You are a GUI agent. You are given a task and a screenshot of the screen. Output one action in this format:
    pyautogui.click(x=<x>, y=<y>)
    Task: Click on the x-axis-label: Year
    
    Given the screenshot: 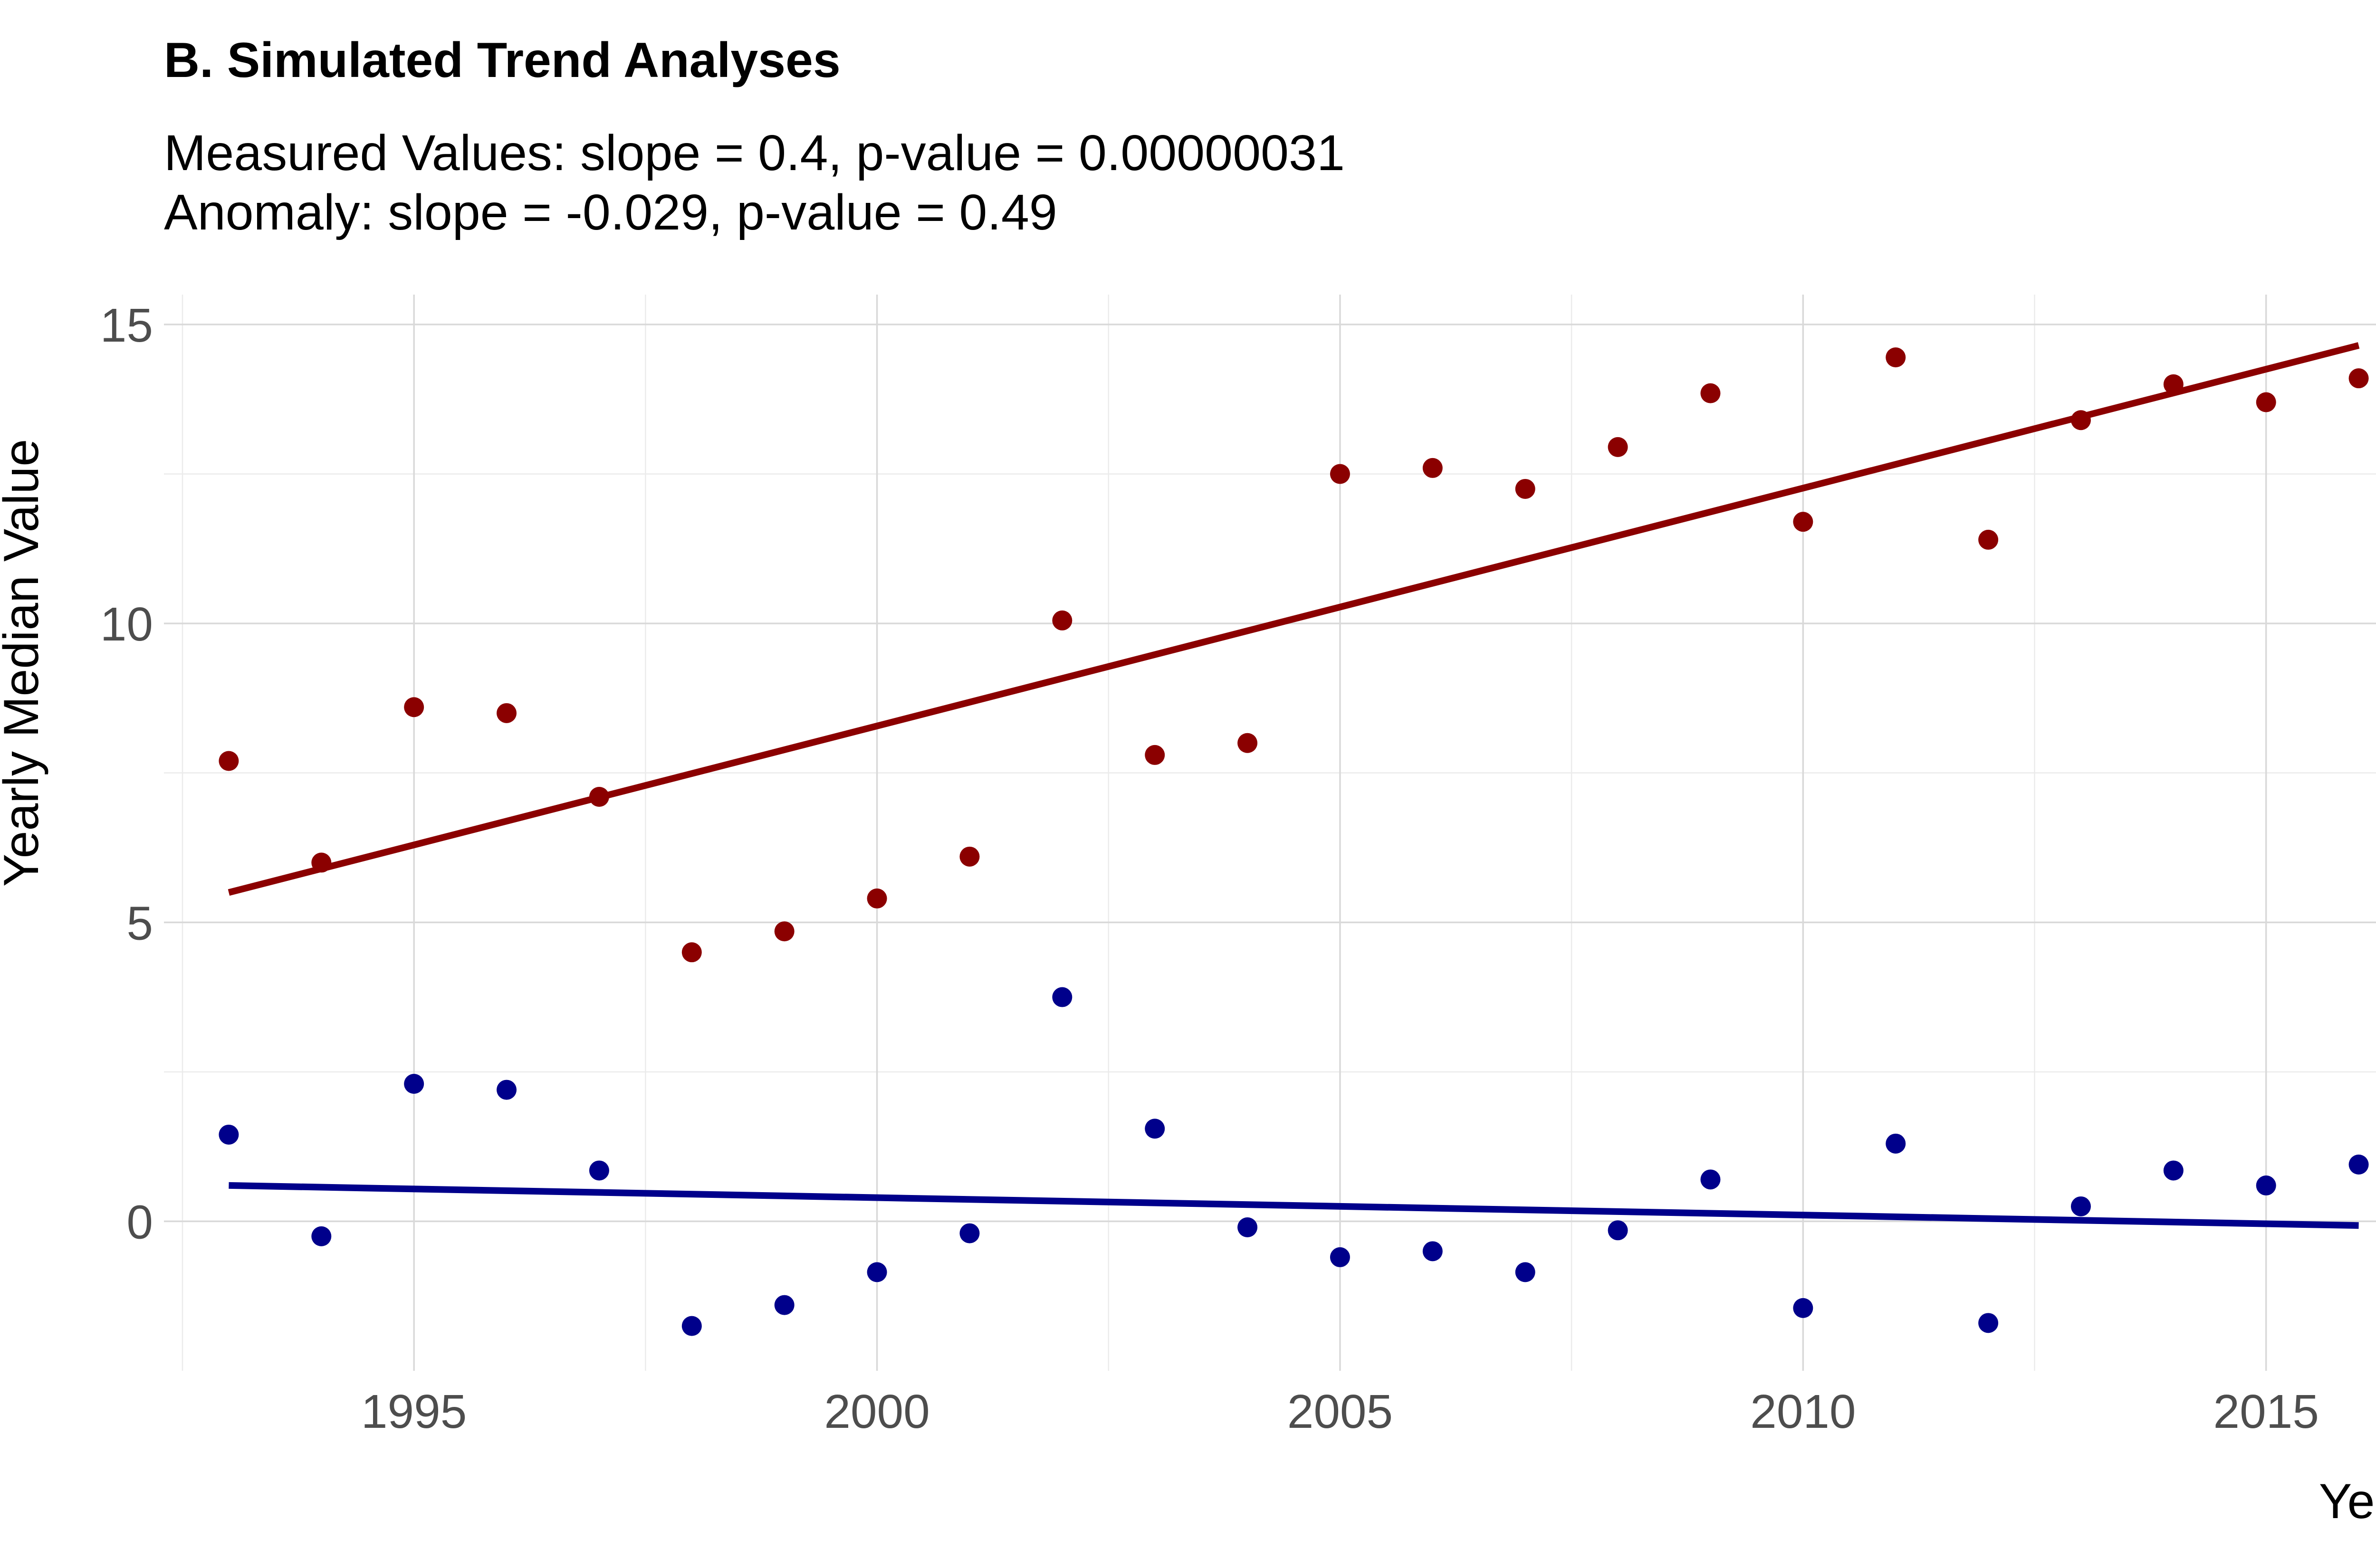 What is the action you would take?
    pyautogui.click(x=2347, y=1502)
    